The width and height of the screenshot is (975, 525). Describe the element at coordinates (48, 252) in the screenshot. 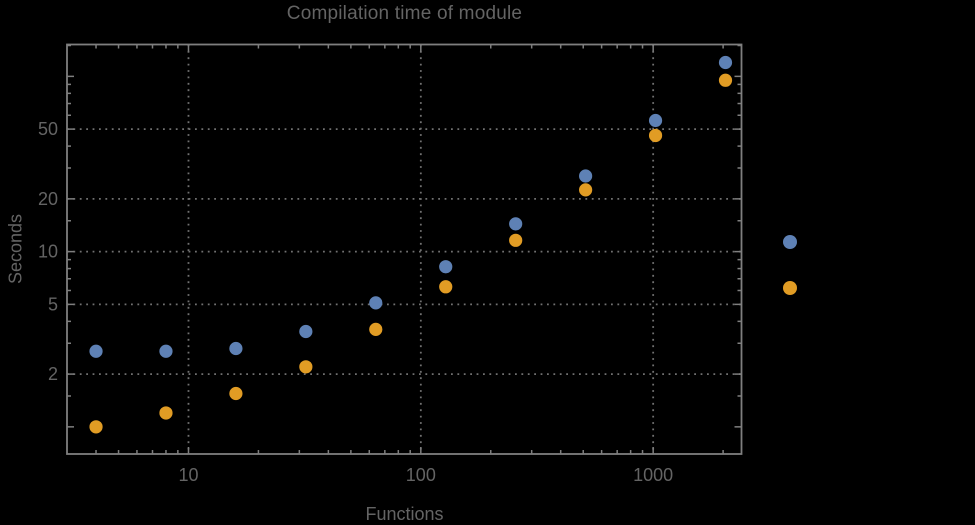

I see `y-tick-label: 10` at that location.